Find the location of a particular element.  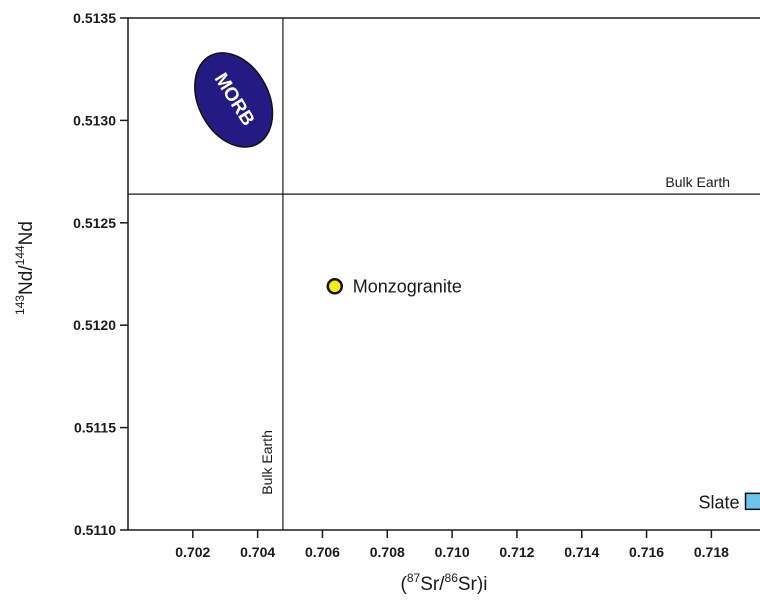

x-tick-label: 0.706 is located at coordinates (322, 552).